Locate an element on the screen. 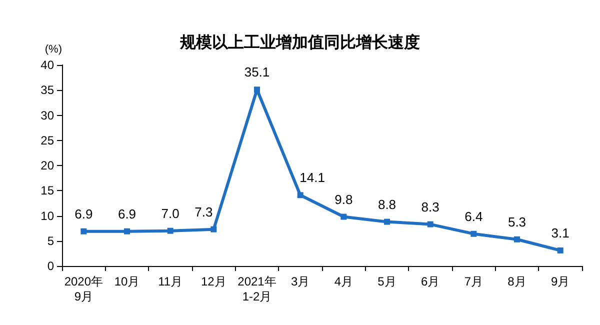 The image size is (600, 325). x-tick-label: 3月 is located at coordinates (300, 281).